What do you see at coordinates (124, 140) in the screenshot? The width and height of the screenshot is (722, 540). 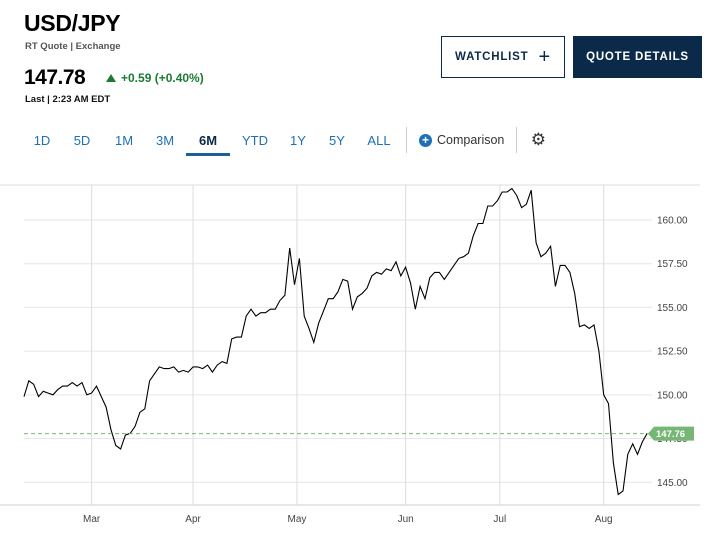 I see `tab-1m: 1M` at bounding box center [124, 140].